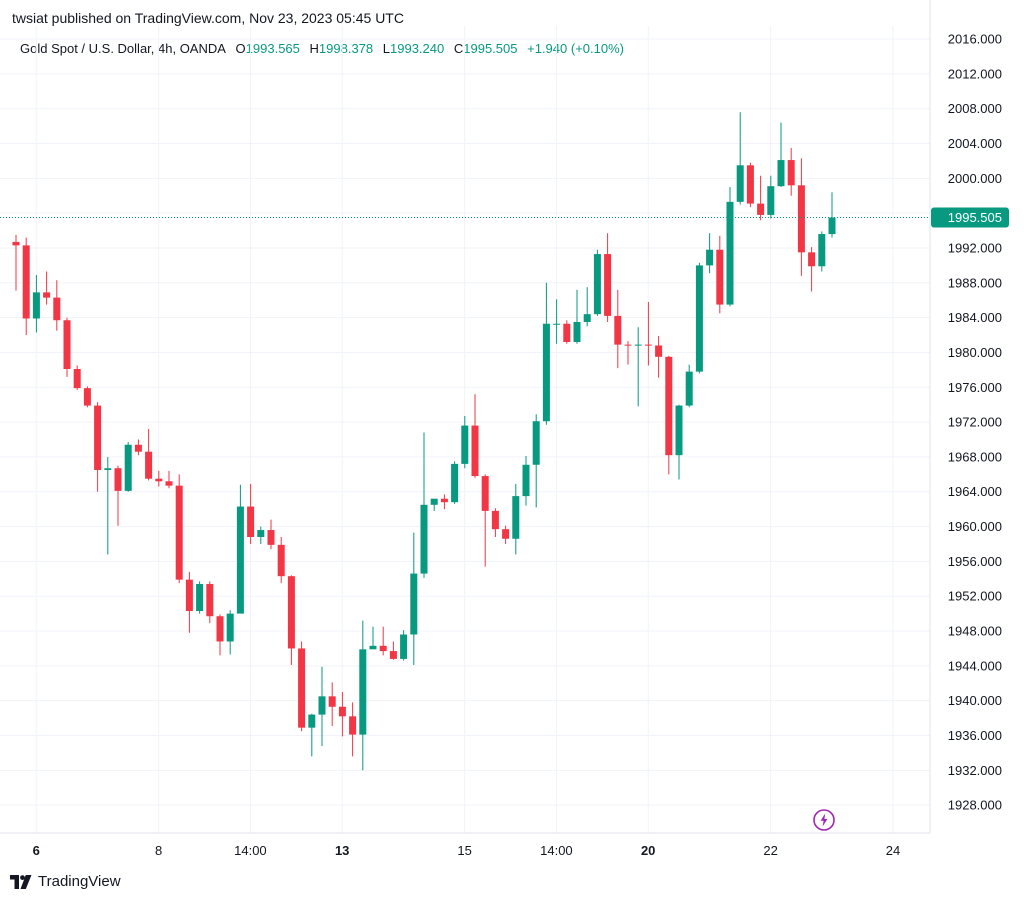 The image size is (1024, 902). Describe the element at coordinates (824, 820) in the screenshot. I see `lightning-icon` at that location.